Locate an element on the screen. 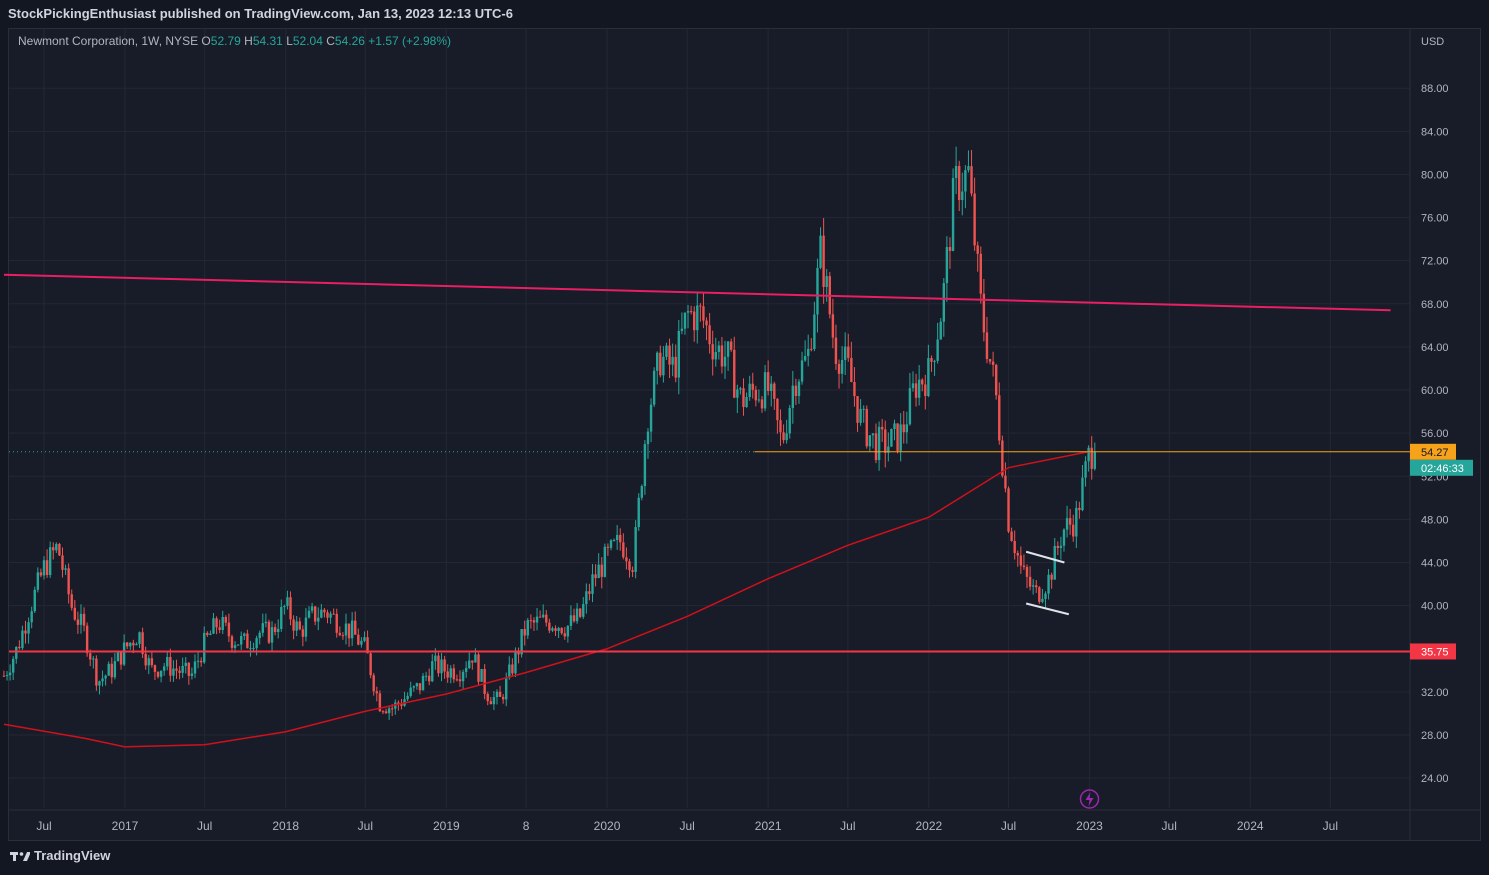 Image resolution: width=1489 pixels, height=875 pixels. current-price-tag is located at coordinates (1433, 451).